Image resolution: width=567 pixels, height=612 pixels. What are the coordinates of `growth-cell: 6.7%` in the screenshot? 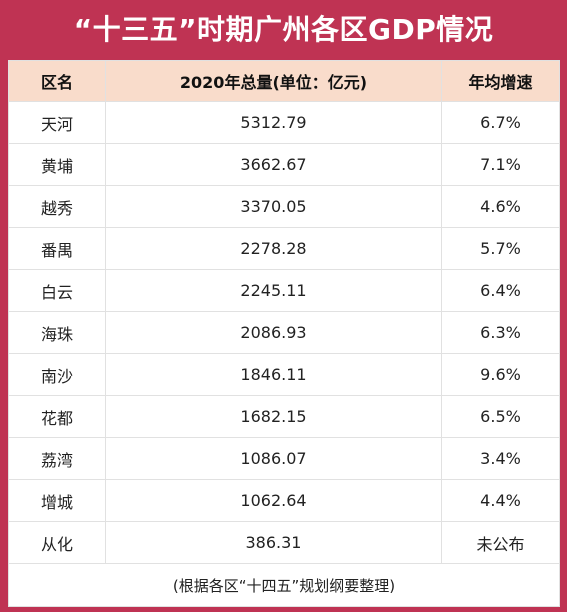 It's located at (500, 122).